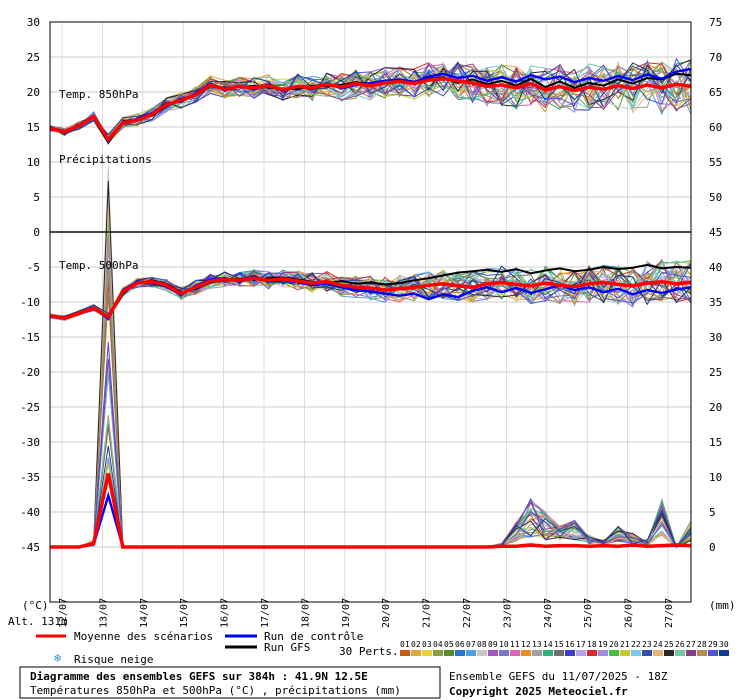 The height and width of the screenshot is (700, 740). I want to click on pert-number: 04, so click(438, 644).